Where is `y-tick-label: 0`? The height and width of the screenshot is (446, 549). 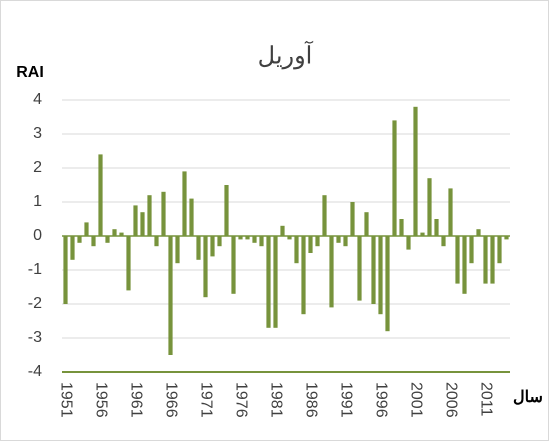 y-tick-label: 0 is located at coordinates (37, 235).